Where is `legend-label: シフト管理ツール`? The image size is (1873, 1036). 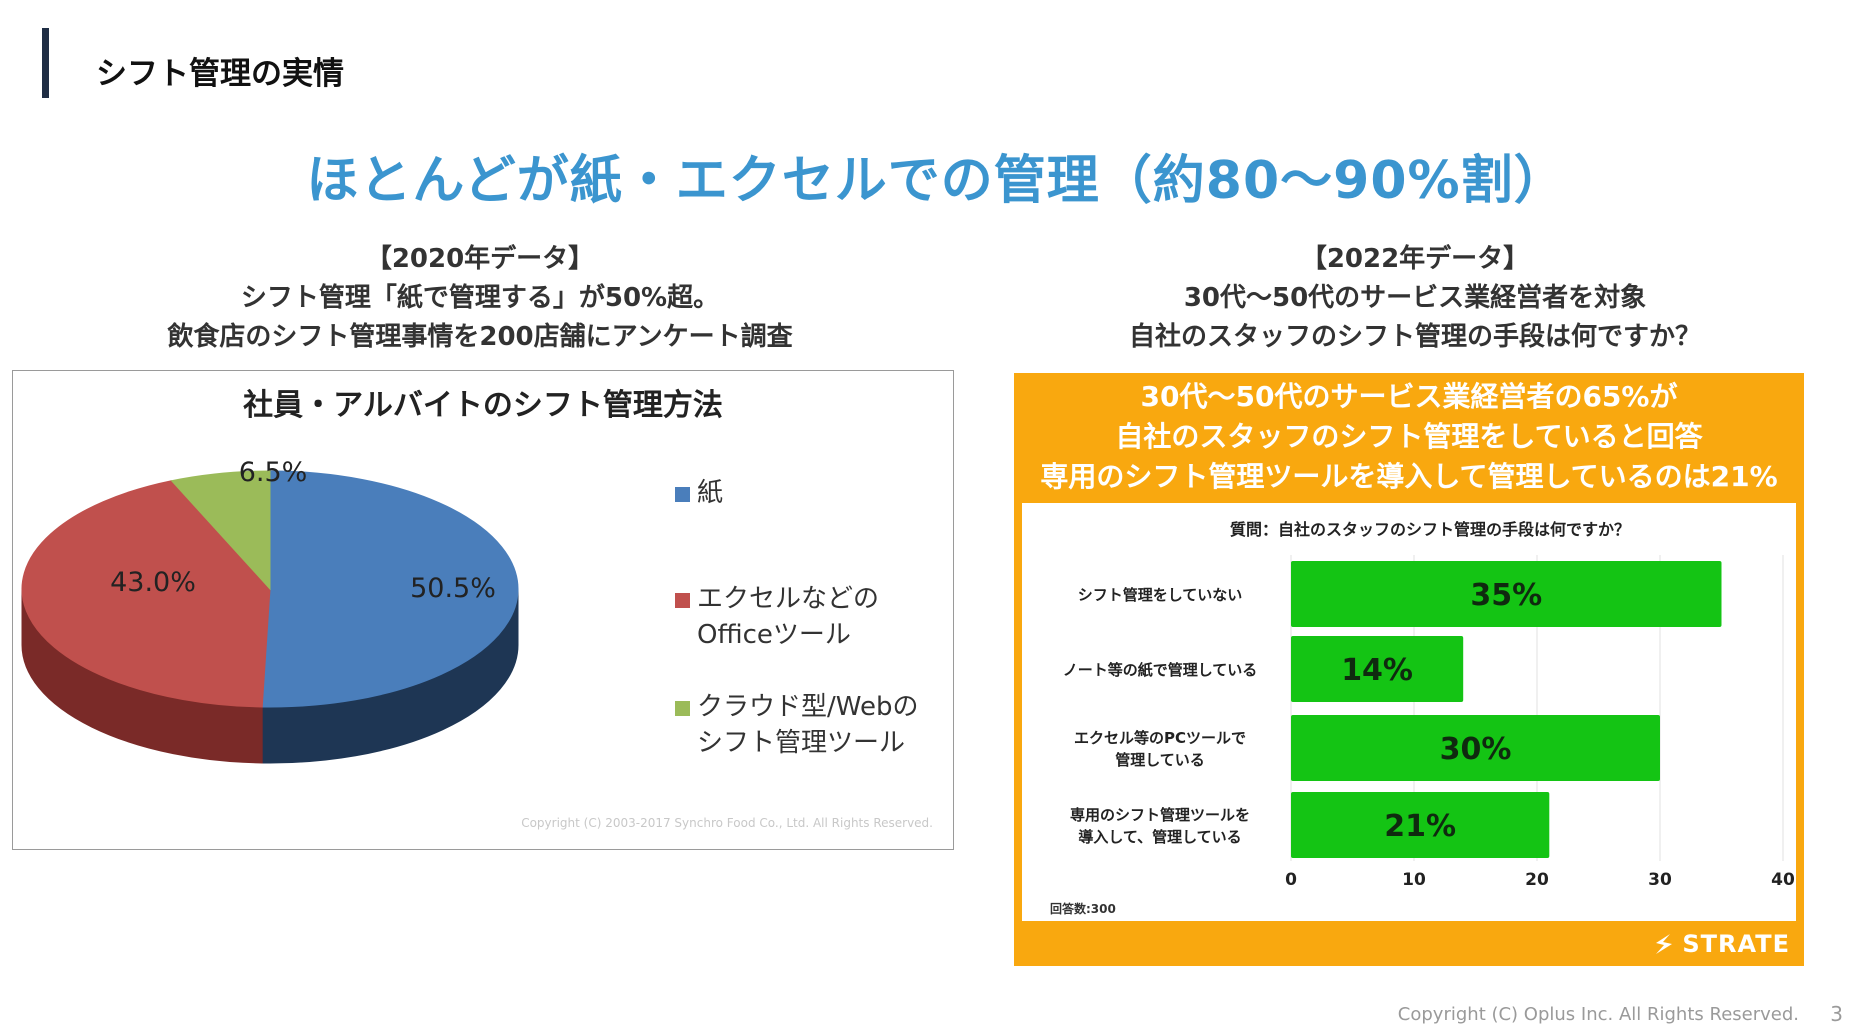 legend-label: シフト管理ツール is located at coordinates (801, 743).